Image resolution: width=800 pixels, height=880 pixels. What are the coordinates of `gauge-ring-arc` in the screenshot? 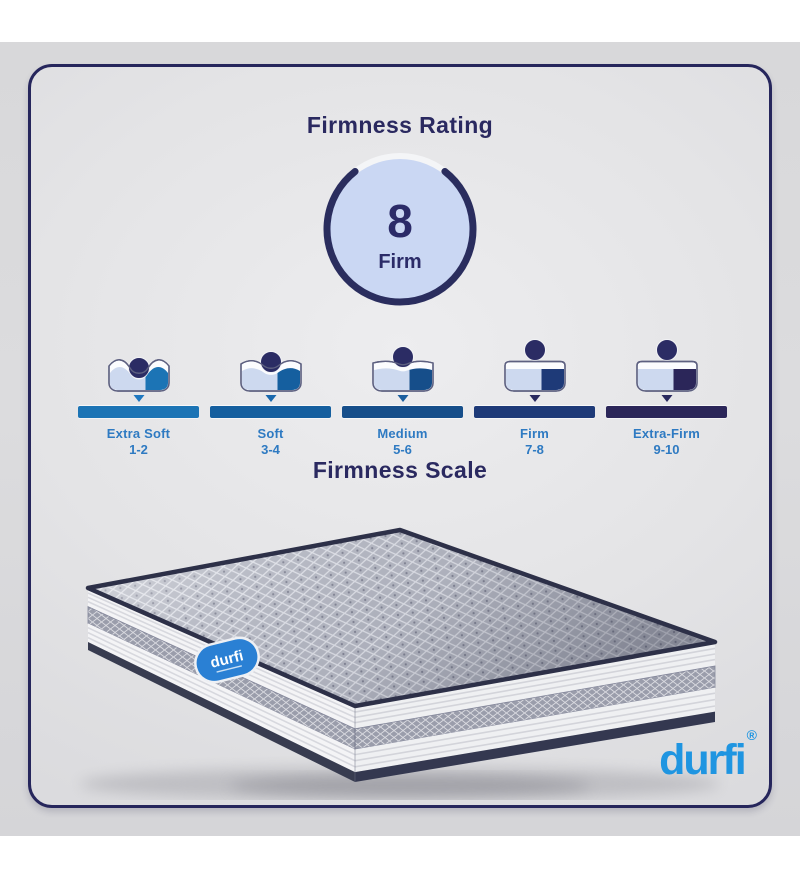 It's located at (400, 237).